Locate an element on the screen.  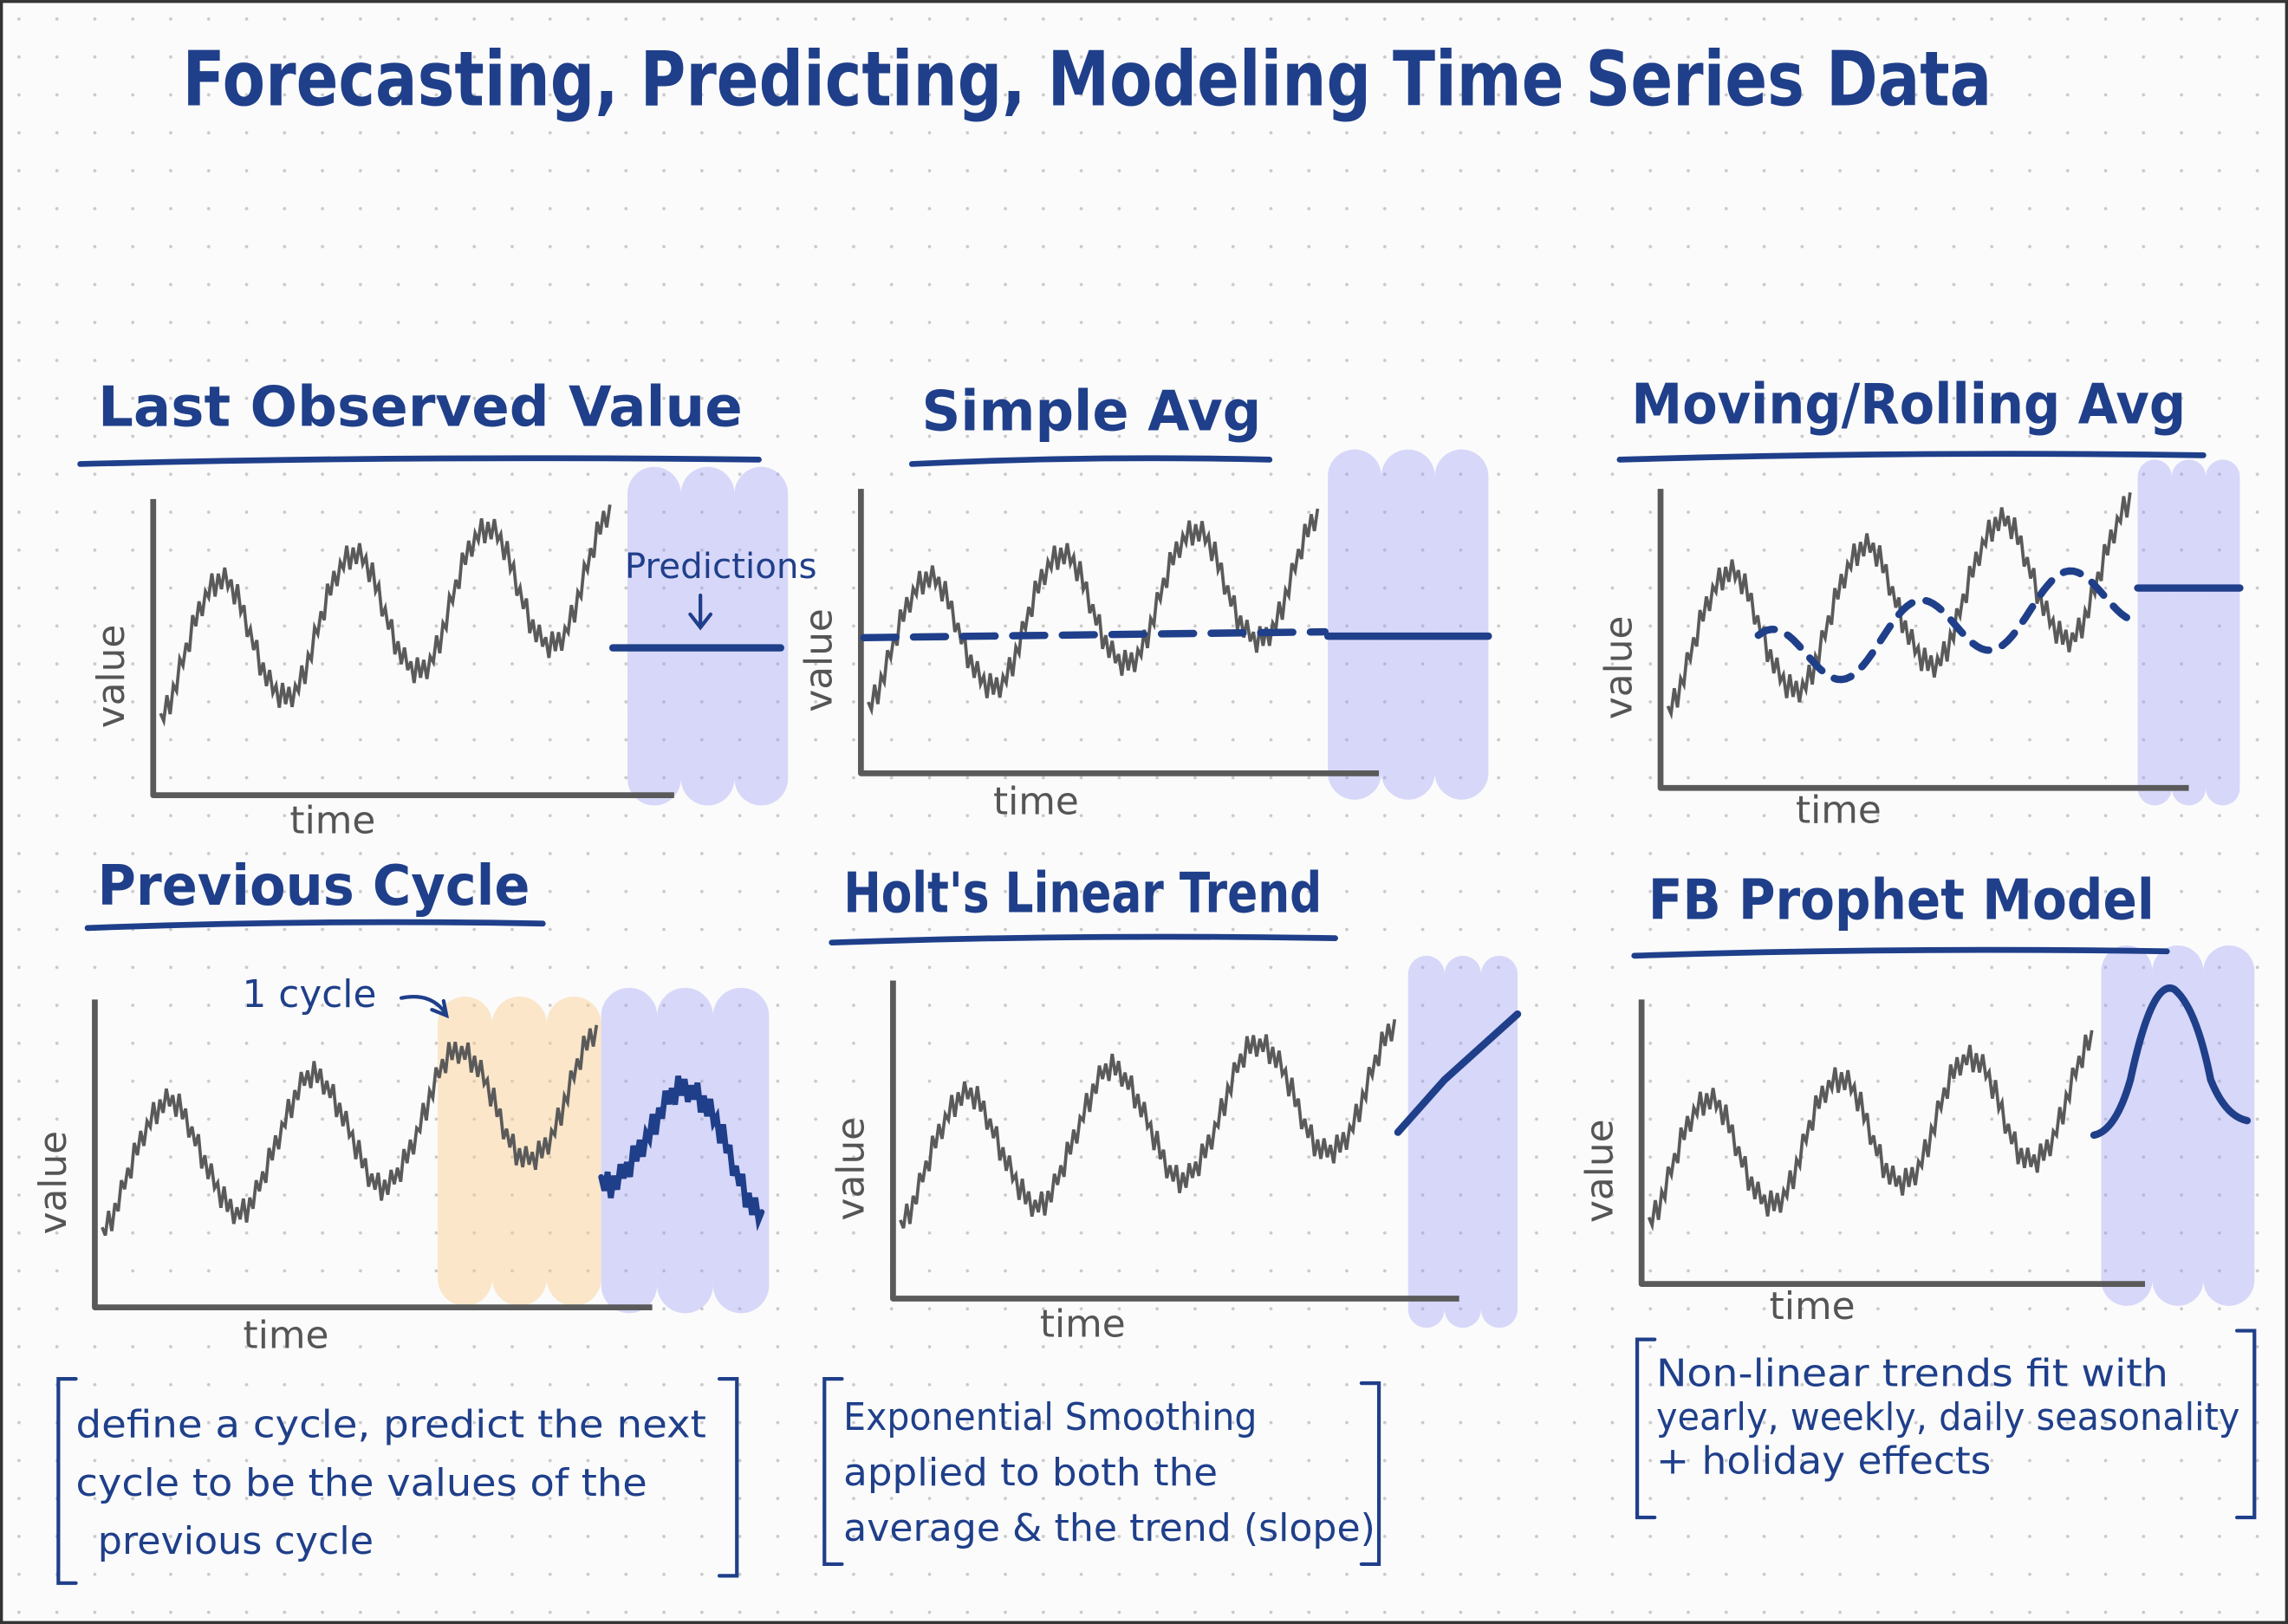
average-line is located at coordinates (1094, 634).